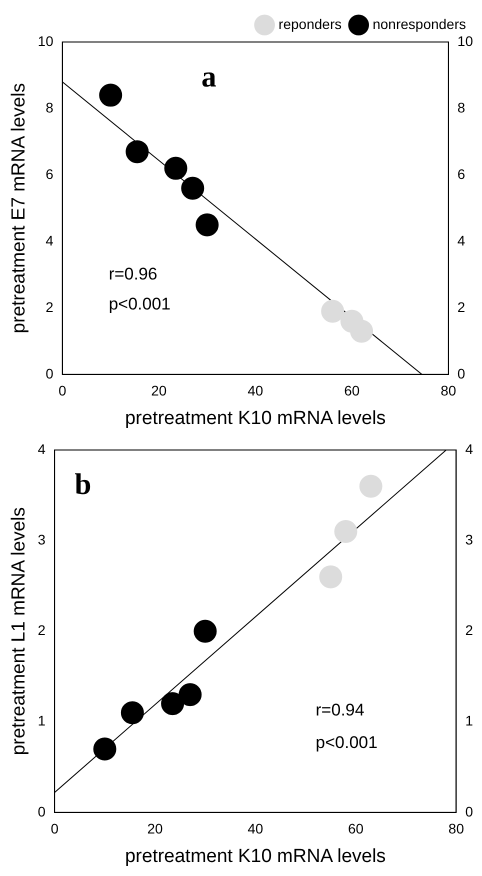  What do you see at coordinates (46, 40) in the screenshot?
I see `y-tick-label: 10` at bounding box center [46, 40].